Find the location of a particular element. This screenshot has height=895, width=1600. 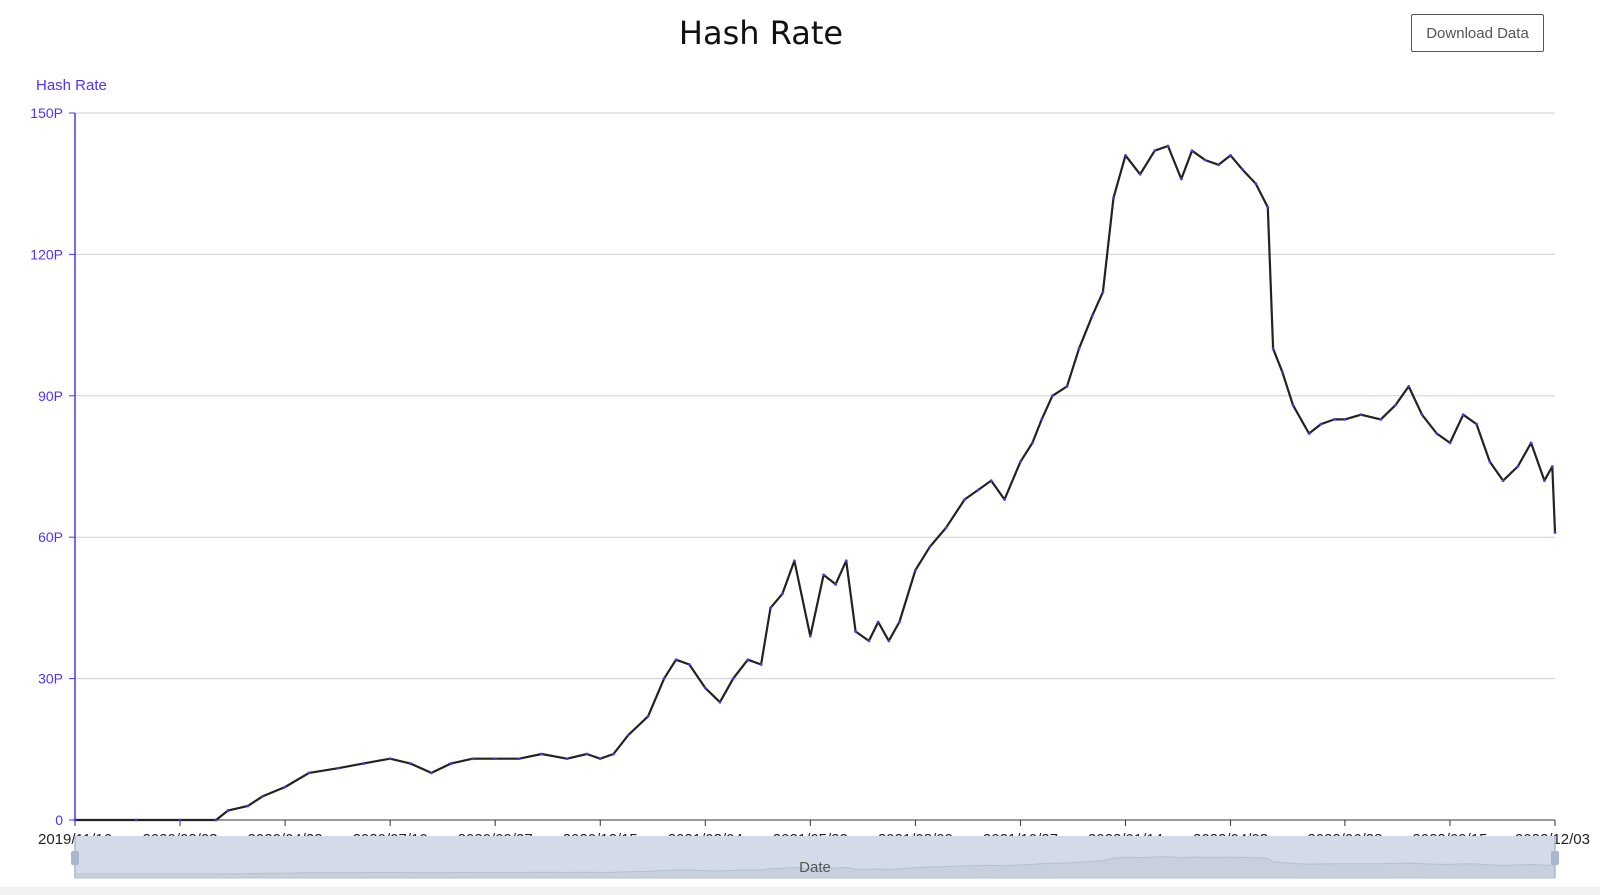

y-axis: 0 30P 60P 90P 120P 150P Hash Rate is located at coordinates (68, 452).